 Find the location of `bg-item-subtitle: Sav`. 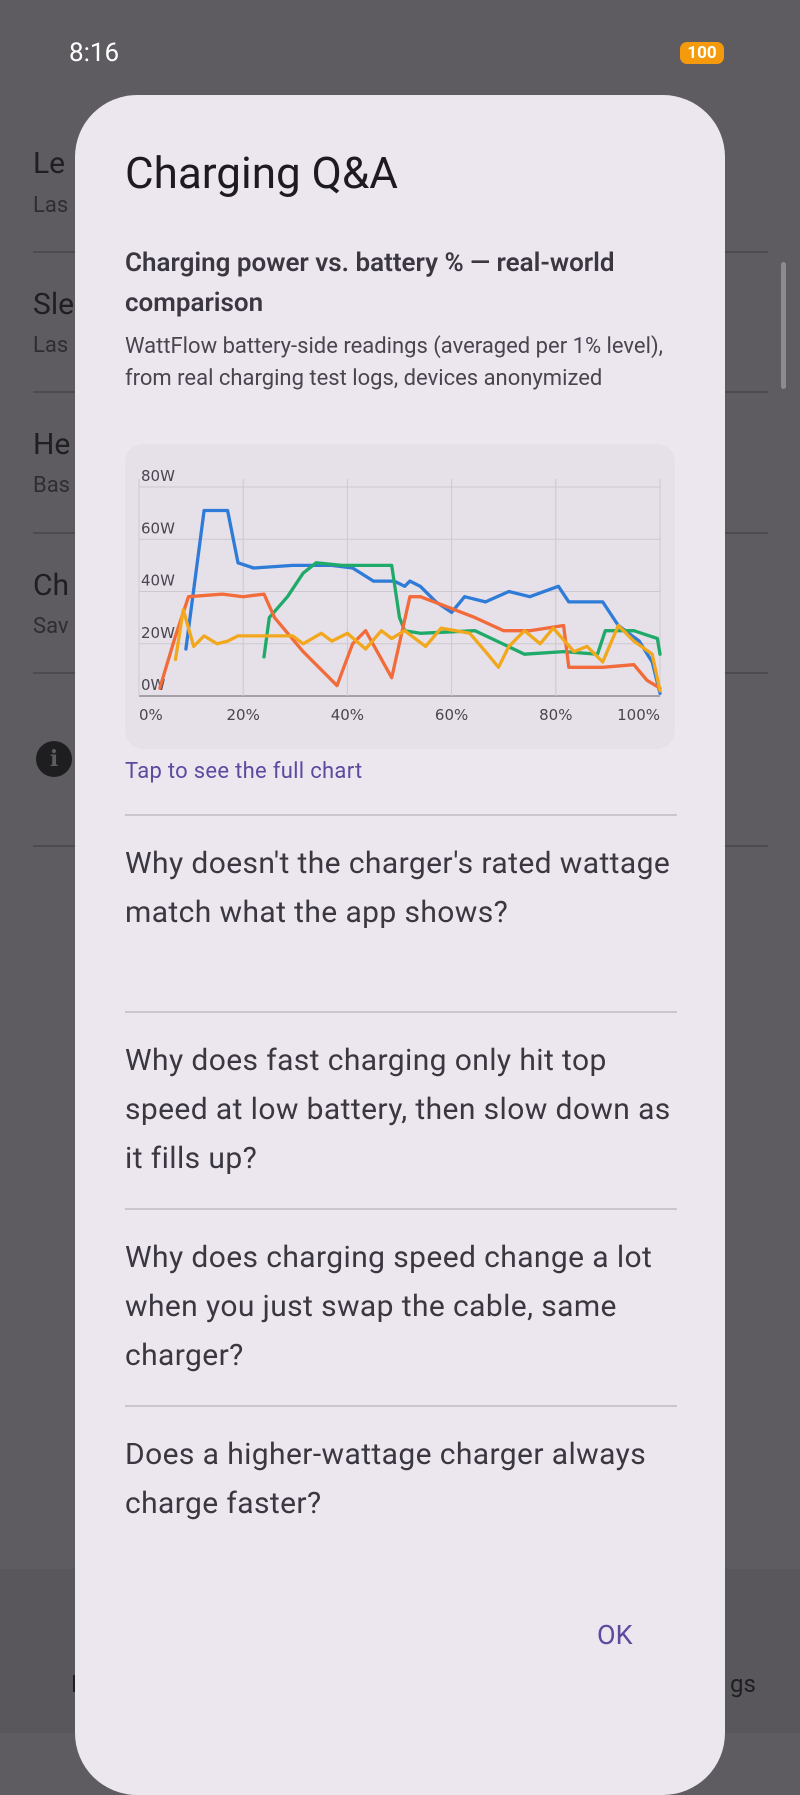

bg-item-subtitle: Sav is located at coordinates (51, 626).